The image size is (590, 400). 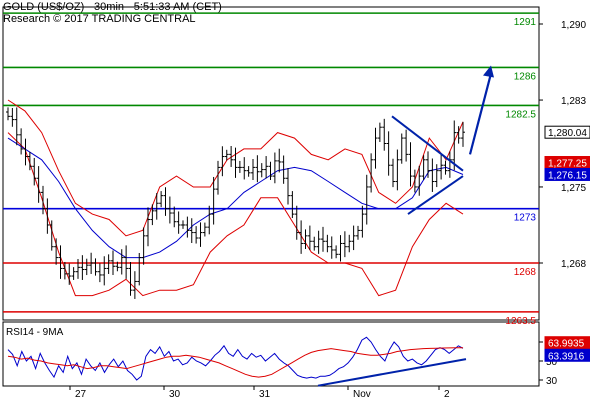 I want to click on rsi-trendline, so click(x=392, y=372).